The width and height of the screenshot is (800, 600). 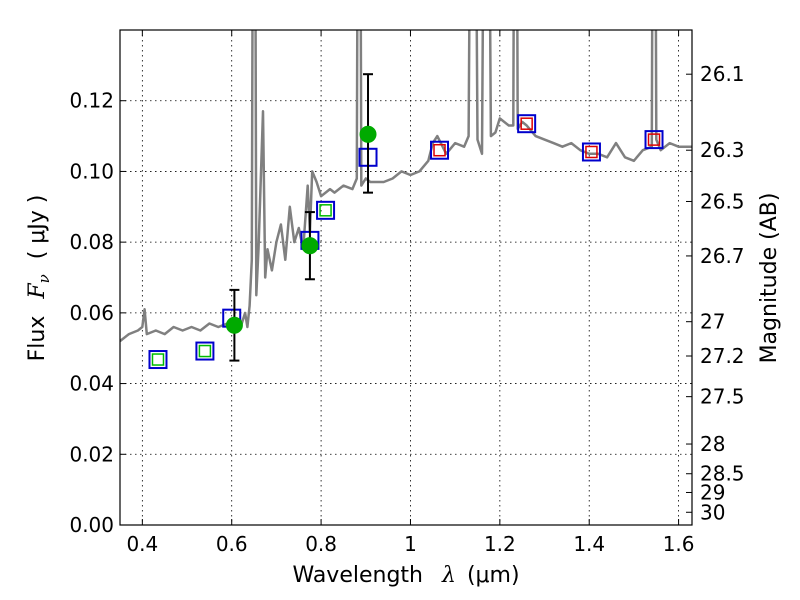 What do you see at coordinates (722, 201) in the screenshot?
I see `right-tick-label: 26.5` at bounding box center [722, 201].